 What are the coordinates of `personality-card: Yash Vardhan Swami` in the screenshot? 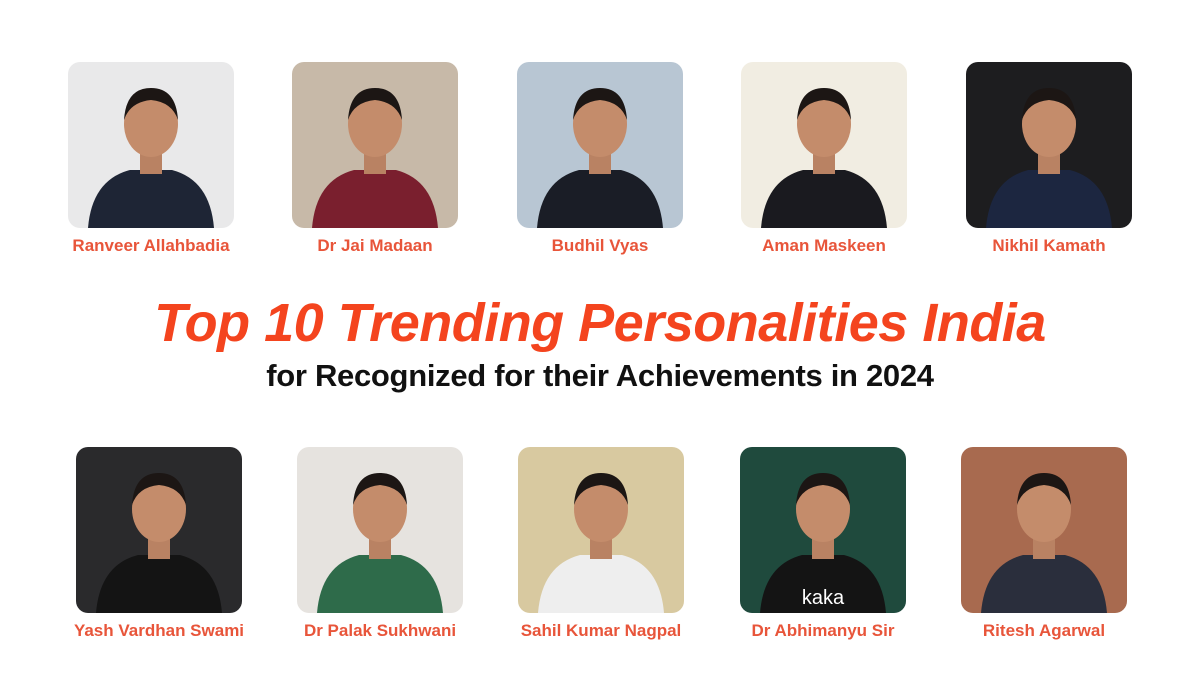 It's located at (159, 544).